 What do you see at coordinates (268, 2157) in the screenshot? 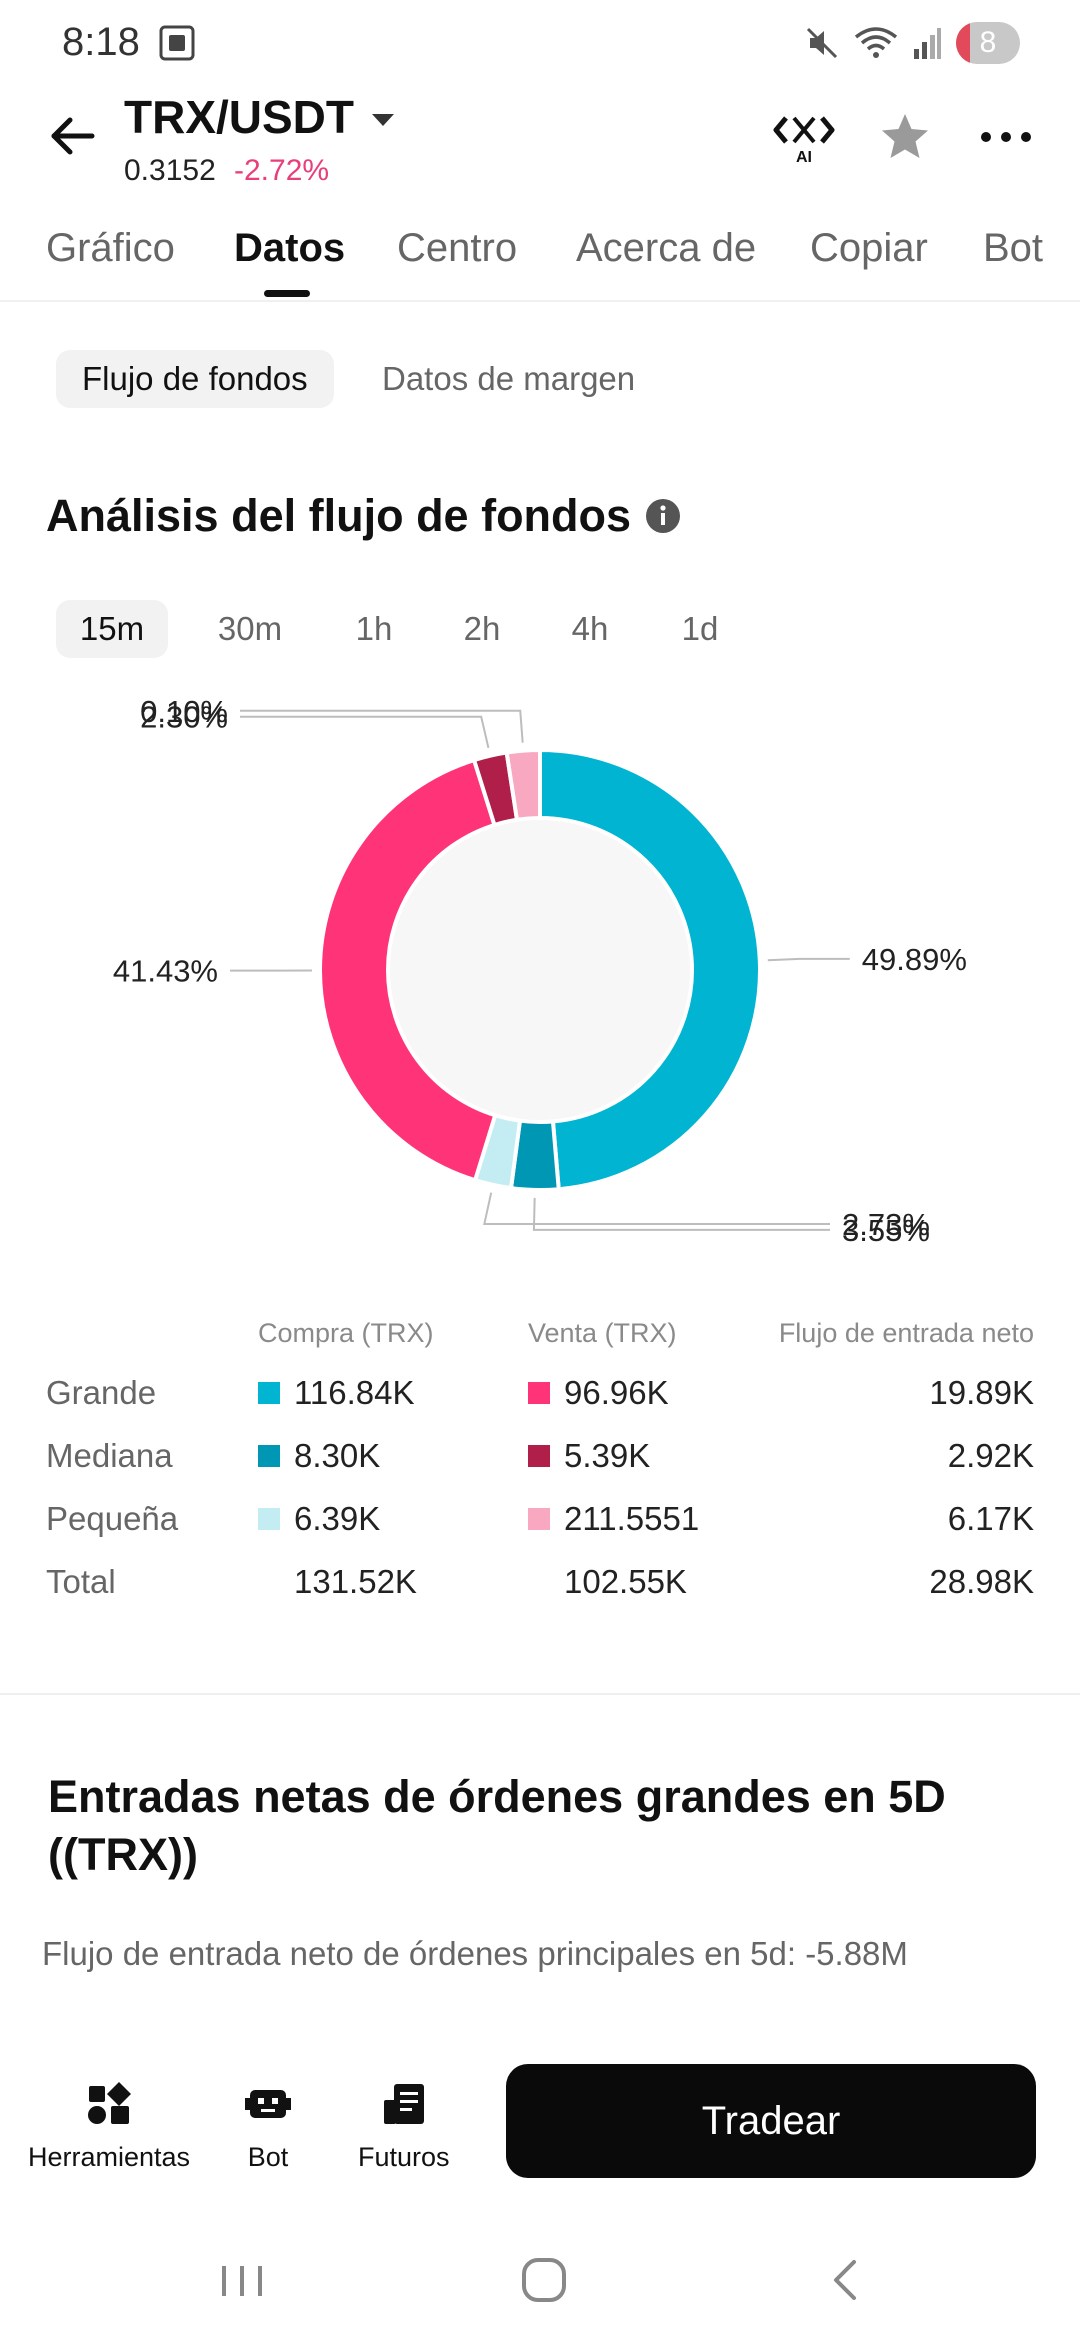
I see `bot-label: Bot` at bounding box center [268, 2157].